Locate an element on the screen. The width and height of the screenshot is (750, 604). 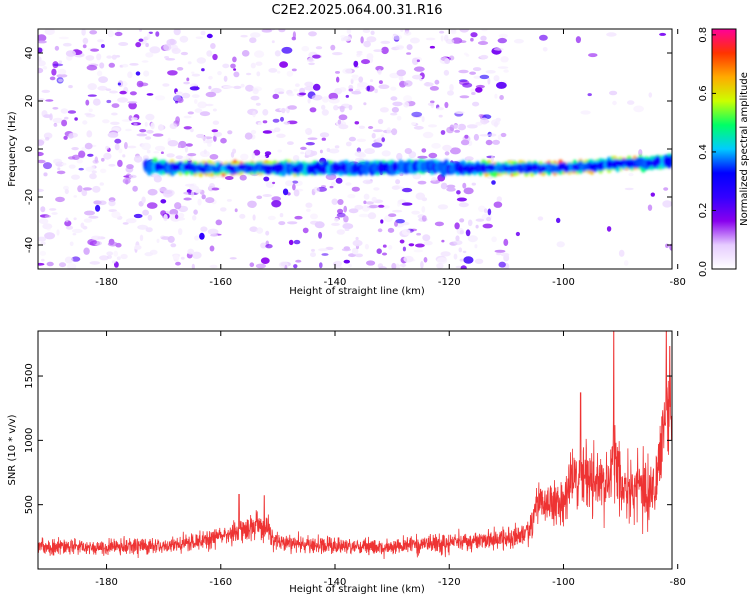
colorbar-tick-label: 0.2 is located at coordinates (703, 211).